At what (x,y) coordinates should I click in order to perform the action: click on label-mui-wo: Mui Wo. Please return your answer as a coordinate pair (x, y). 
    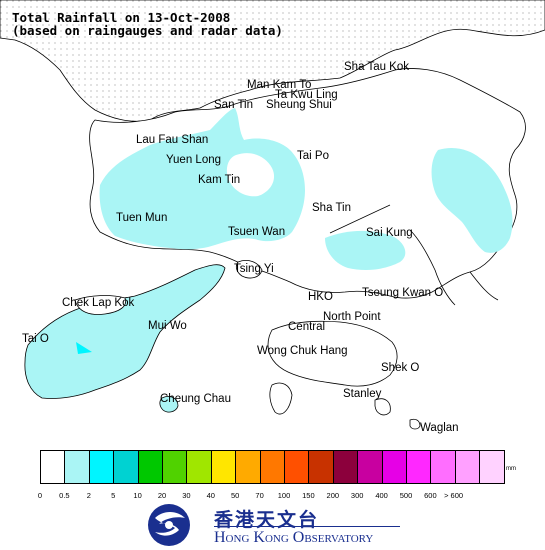
    Looking at the image, I should click on (167, 326).